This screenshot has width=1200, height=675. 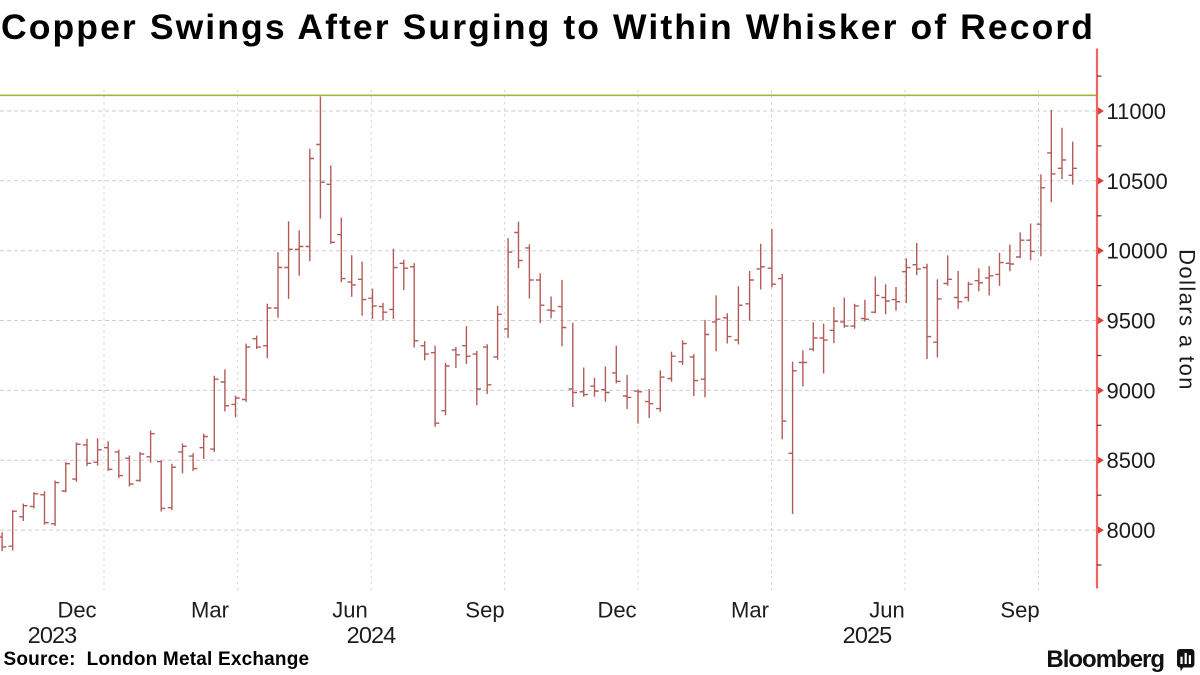 I want to click on svg-text: 2024, so click(x=372, y=635).